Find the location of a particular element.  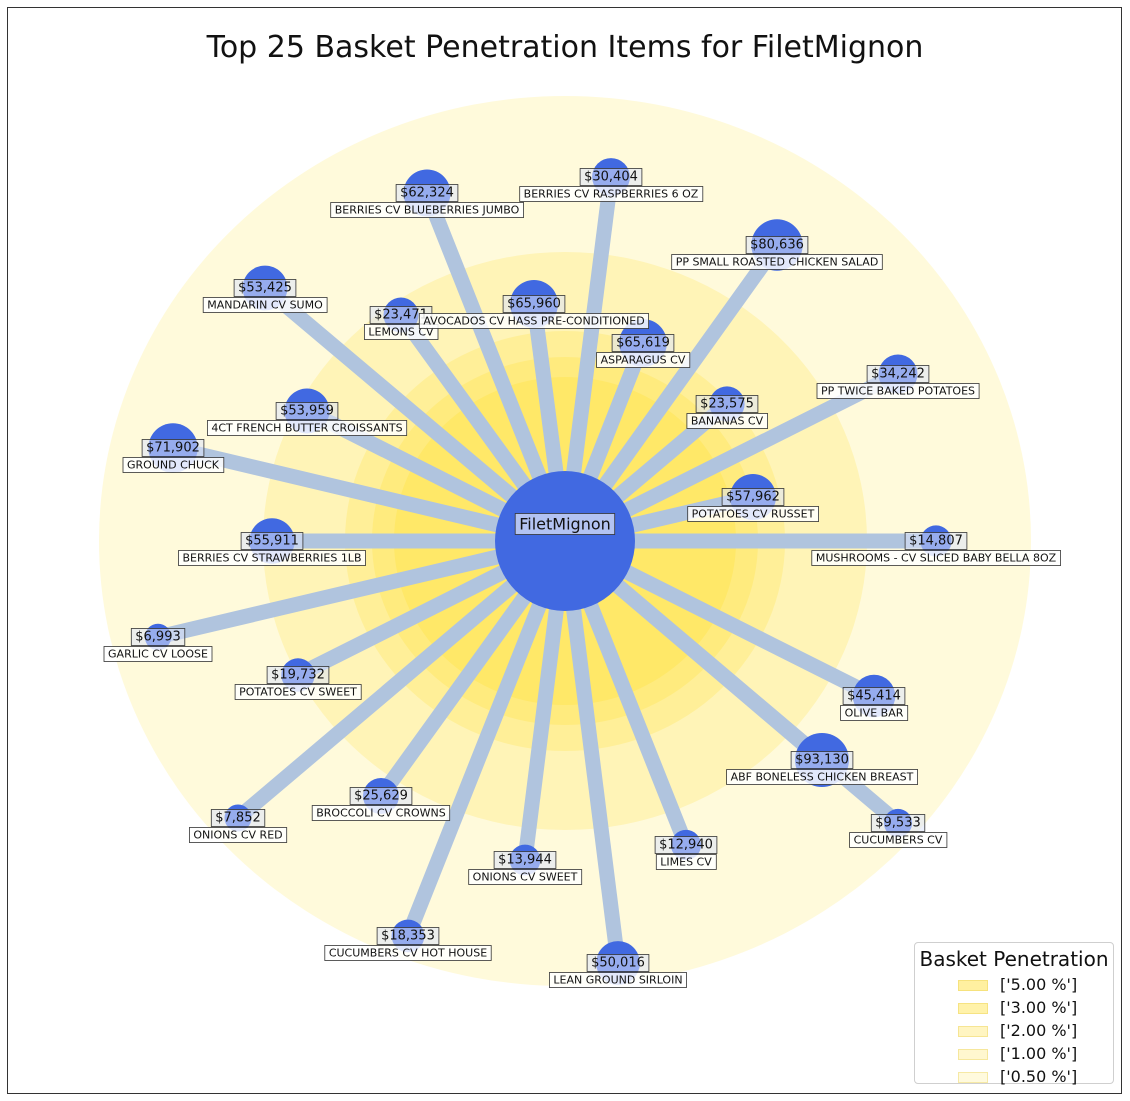

item-name-label: ONIONS CV RED is located at coordinates (237, 835).